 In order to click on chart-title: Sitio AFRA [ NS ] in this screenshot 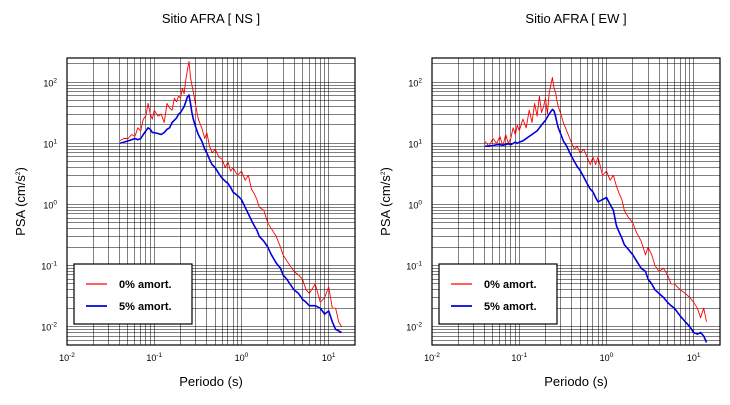, I will do `click(211, 18)`.